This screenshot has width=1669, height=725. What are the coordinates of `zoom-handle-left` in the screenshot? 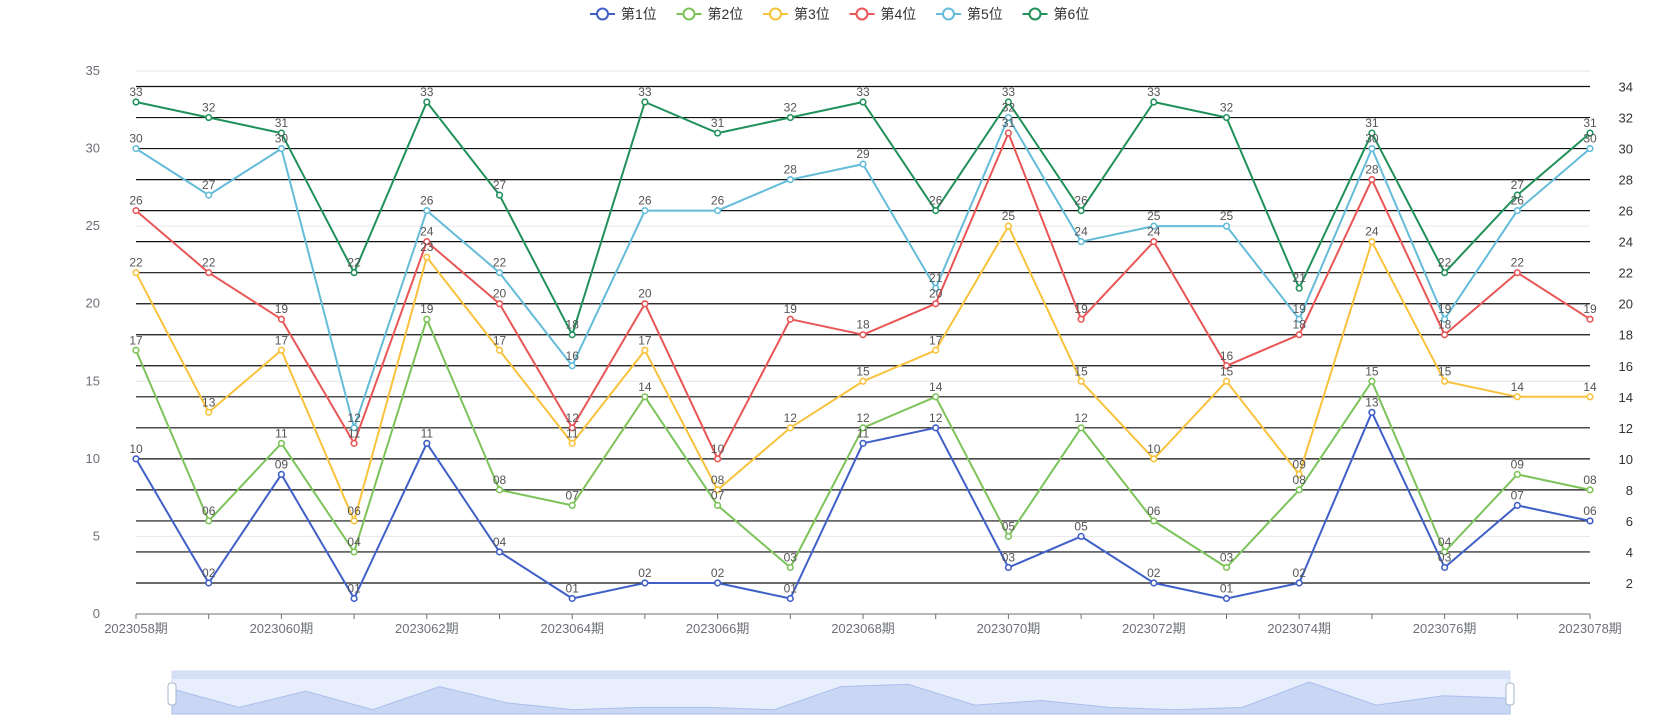 It's located at (172, 694).